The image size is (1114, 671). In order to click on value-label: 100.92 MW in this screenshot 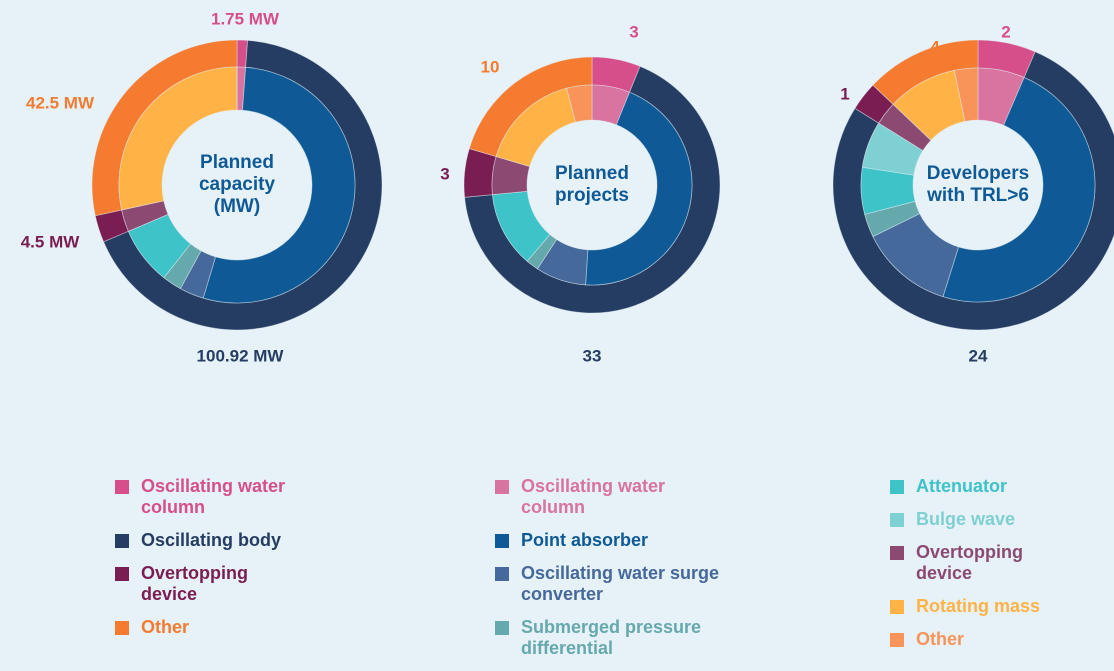, I will do `click(241, 355)`.